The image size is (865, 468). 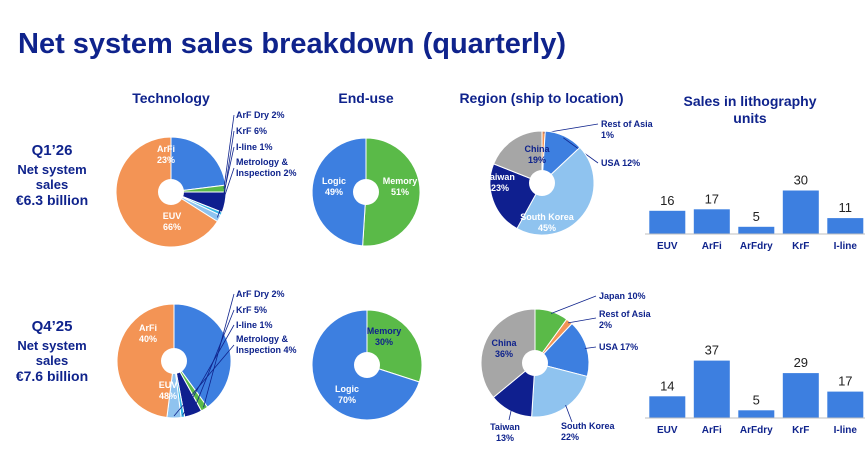 What do you see at coordinates (590, 347) in the screenshot?
I see `leader-line-usa` at bounding box center [590, 347].